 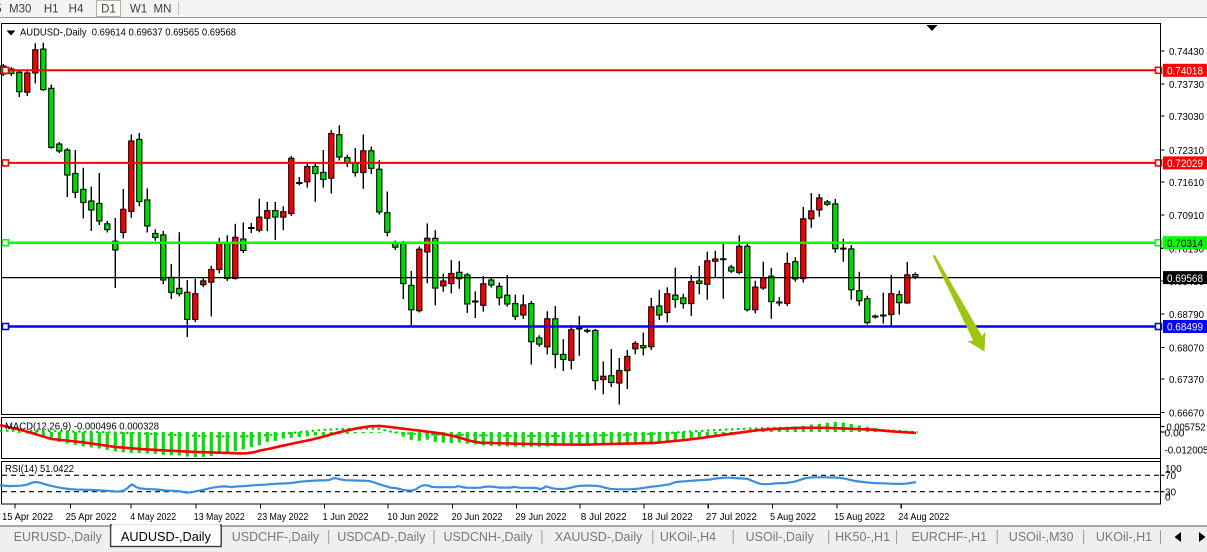 What do you see at coordinates (276, 537) in the screenshot?
I see `svg-text: USDCHF-,Daily` at bounding box center [276, 537].